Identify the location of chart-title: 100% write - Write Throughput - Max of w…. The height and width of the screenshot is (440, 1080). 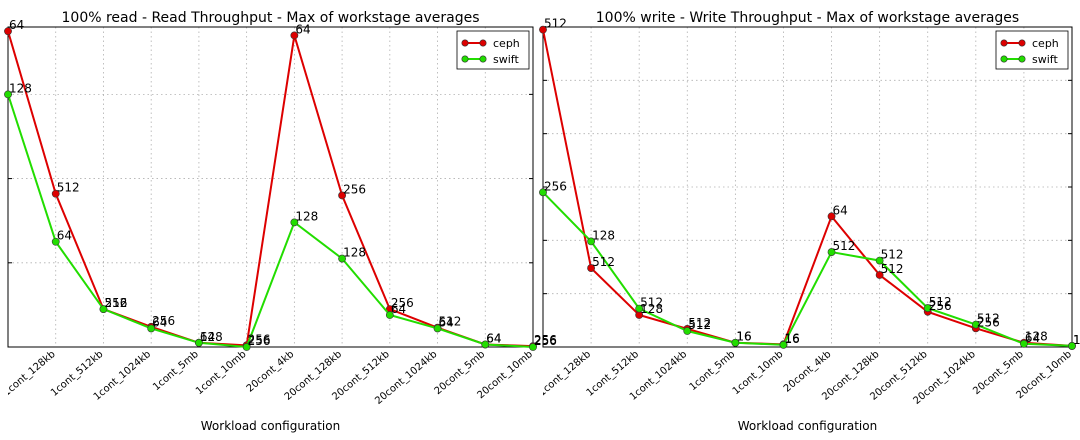
(807, 18).